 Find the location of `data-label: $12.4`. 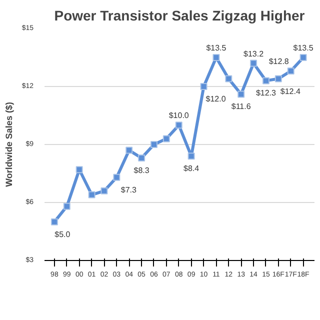

data-label: $12.4 is located at coordinates (290, 91).